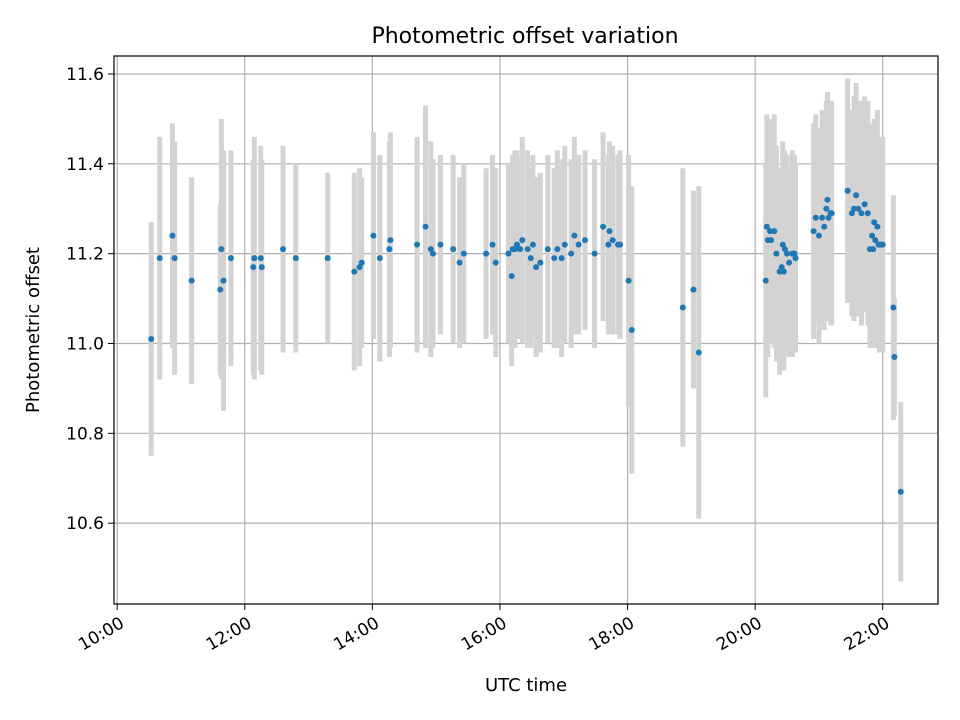 The width and height of the screenshot is (960, 720). I want to click on y-tick-label: 10.6, so click(85, 524).